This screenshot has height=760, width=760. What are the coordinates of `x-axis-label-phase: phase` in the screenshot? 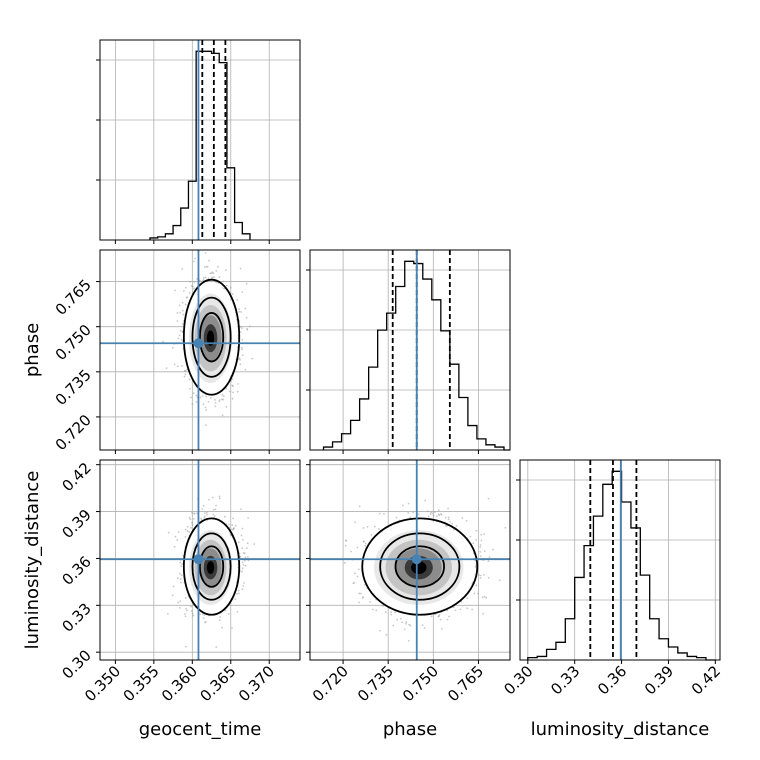 It's located at (410, 729).